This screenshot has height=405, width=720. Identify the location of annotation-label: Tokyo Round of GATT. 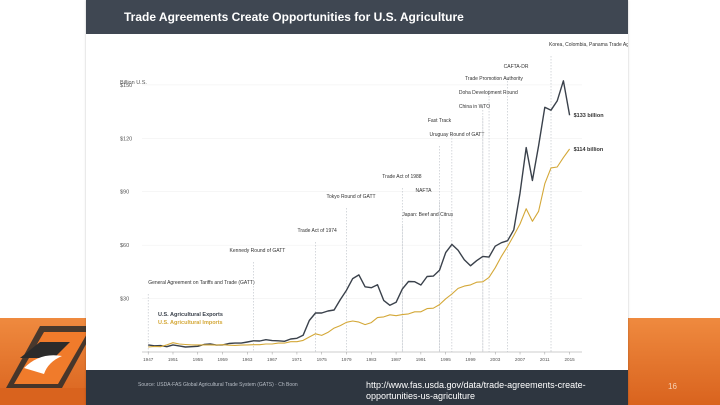
(351, 197).